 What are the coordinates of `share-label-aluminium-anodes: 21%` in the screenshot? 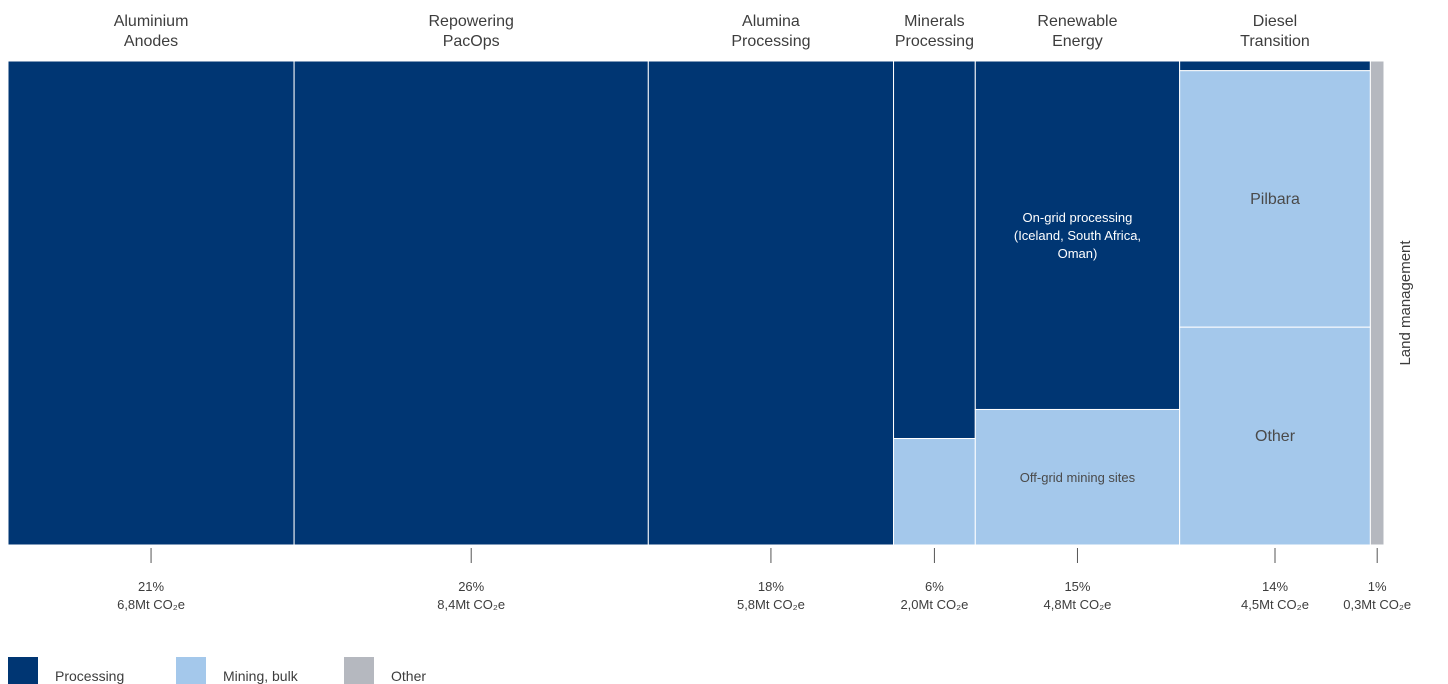 It's located at (151, 586).